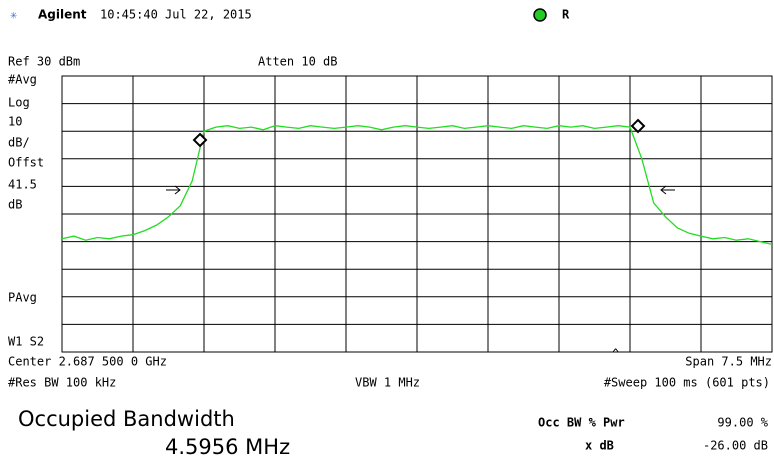  Describe the element at coordinates (615, 354) in the screenshot. I see `caret: ^` at that location.